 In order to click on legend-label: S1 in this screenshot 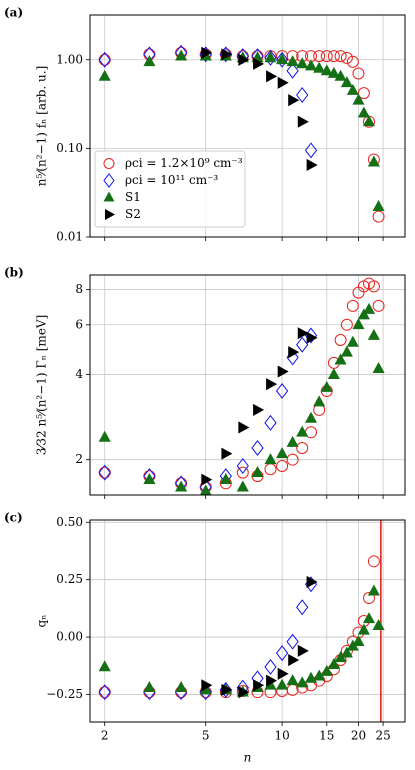, I will do `click(133, 197)`.